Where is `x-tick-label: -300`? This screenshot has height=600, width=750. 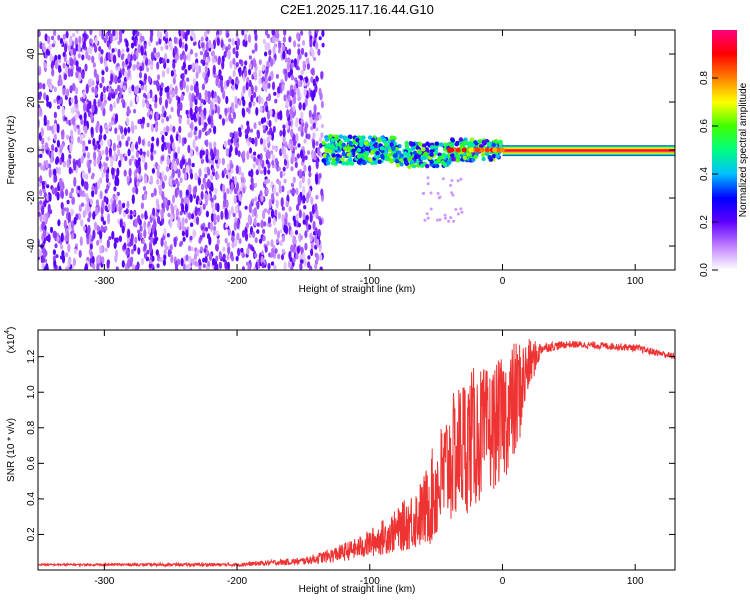
x-tick-label: -300 is located at coordinates (104, 281).